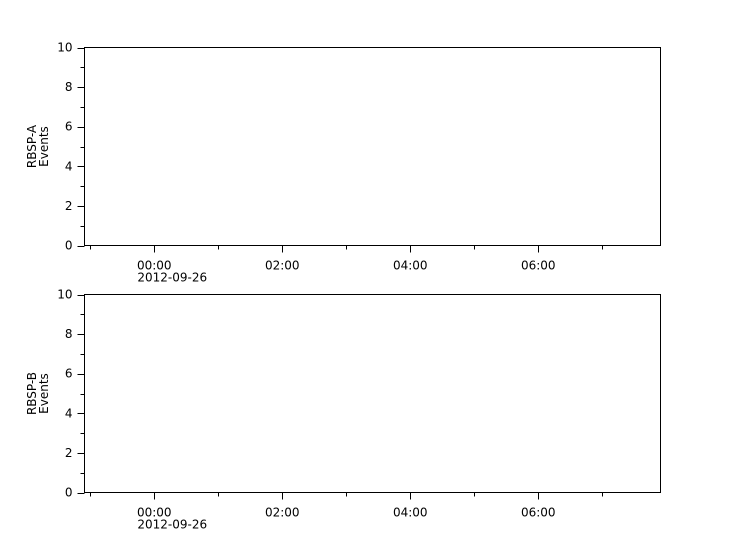  Describe the element at coordinates (32, 393) in the screenshot. I see `y-axis-label: RBSP-B` at that location.